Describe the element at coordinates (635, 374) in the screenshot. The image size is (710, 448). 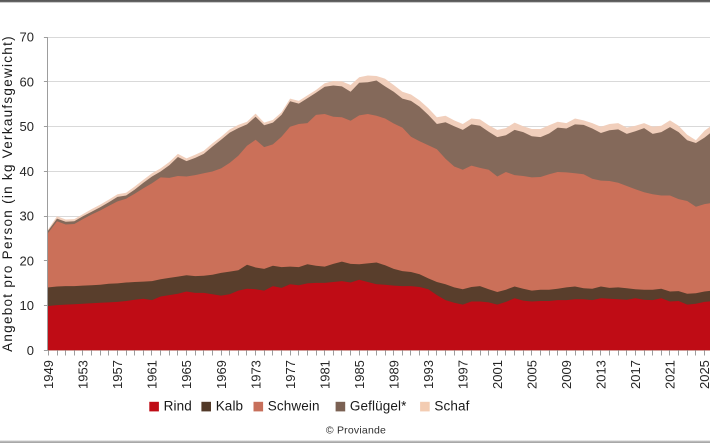
I see `svg-text: 2017` at that location.